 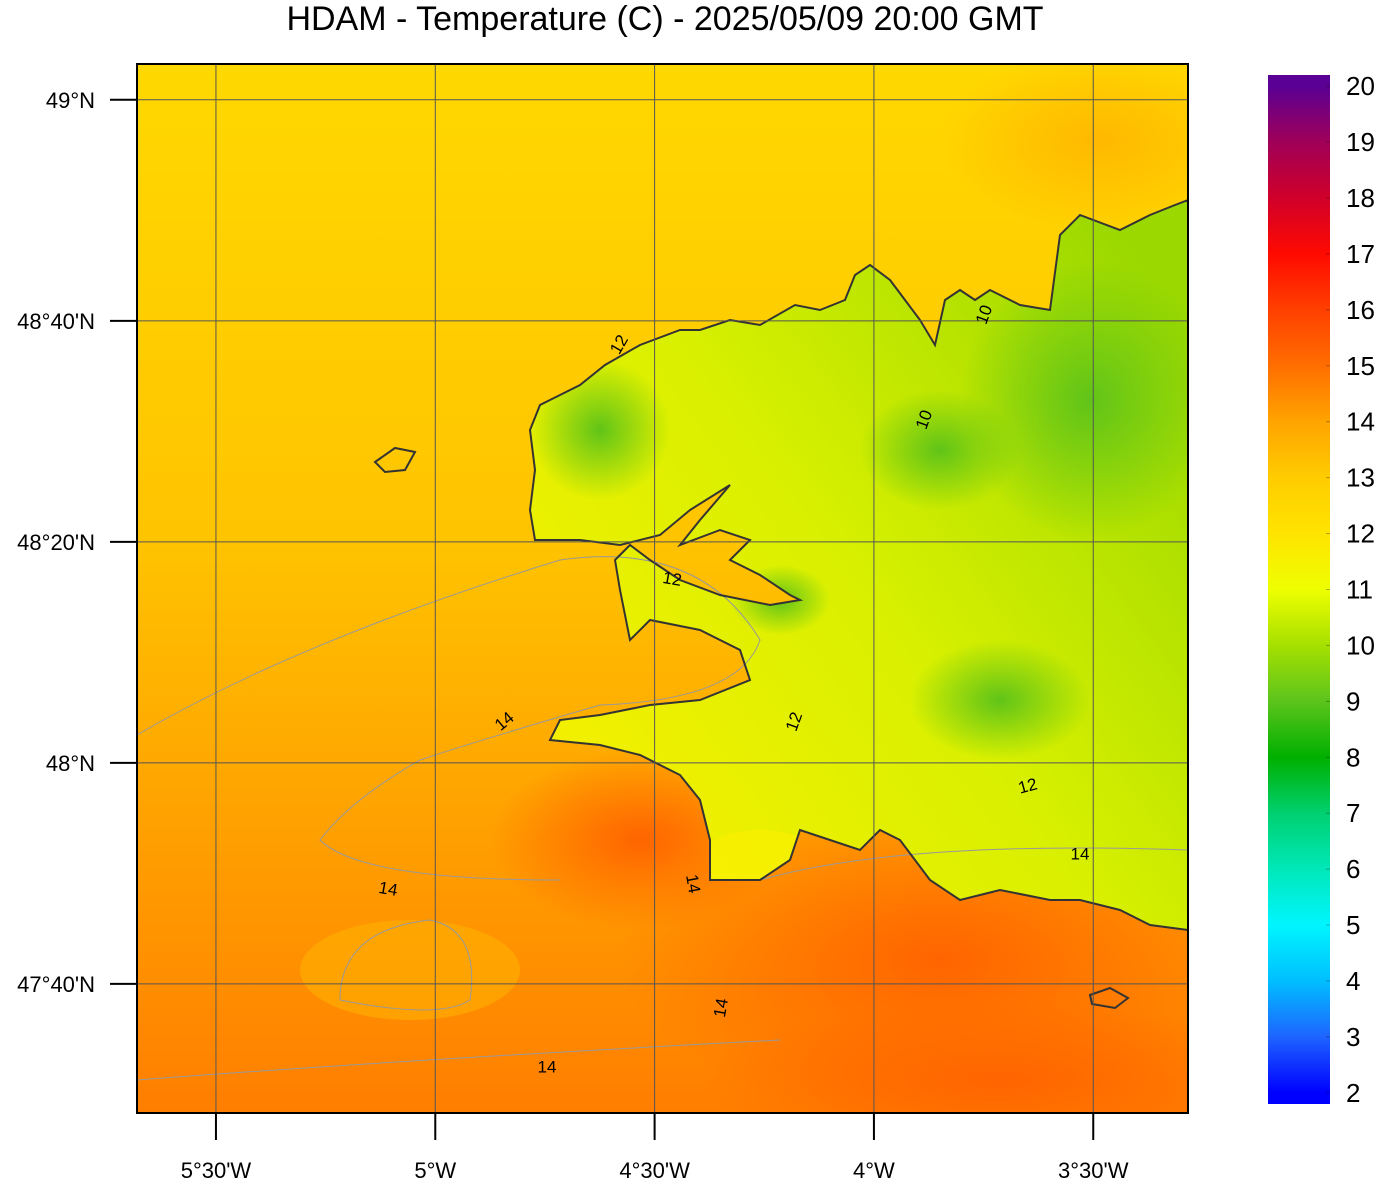 What do you see at coordinates (56, 321) in the screenshot?
I see `lat-tick-label: 48°40'N` at bounding box center [56, 321].